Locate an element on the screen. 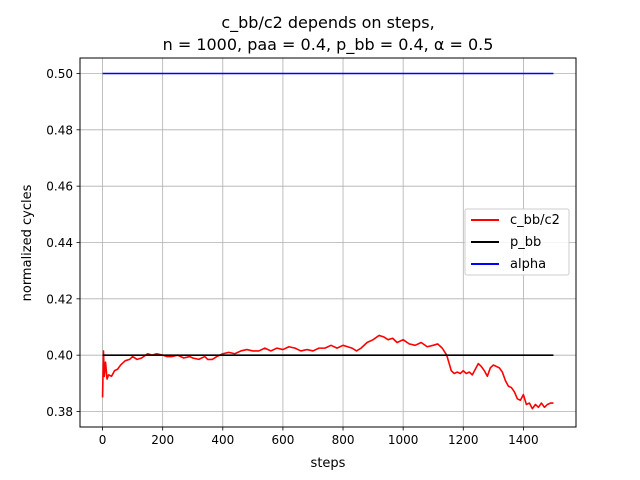 The height and width of the screenshot is (480, 640). x-tick-label: 1400 is located at coordinates (523, 440).